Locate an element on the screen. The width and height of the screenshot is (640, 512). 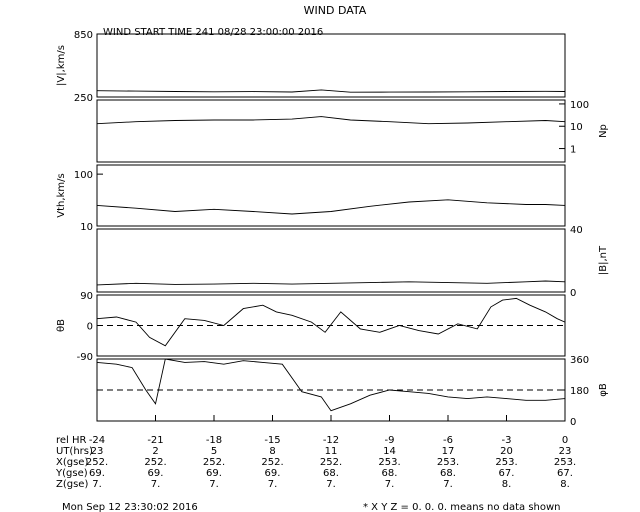
table-cell: -6 is located at coordinates (448, 440).